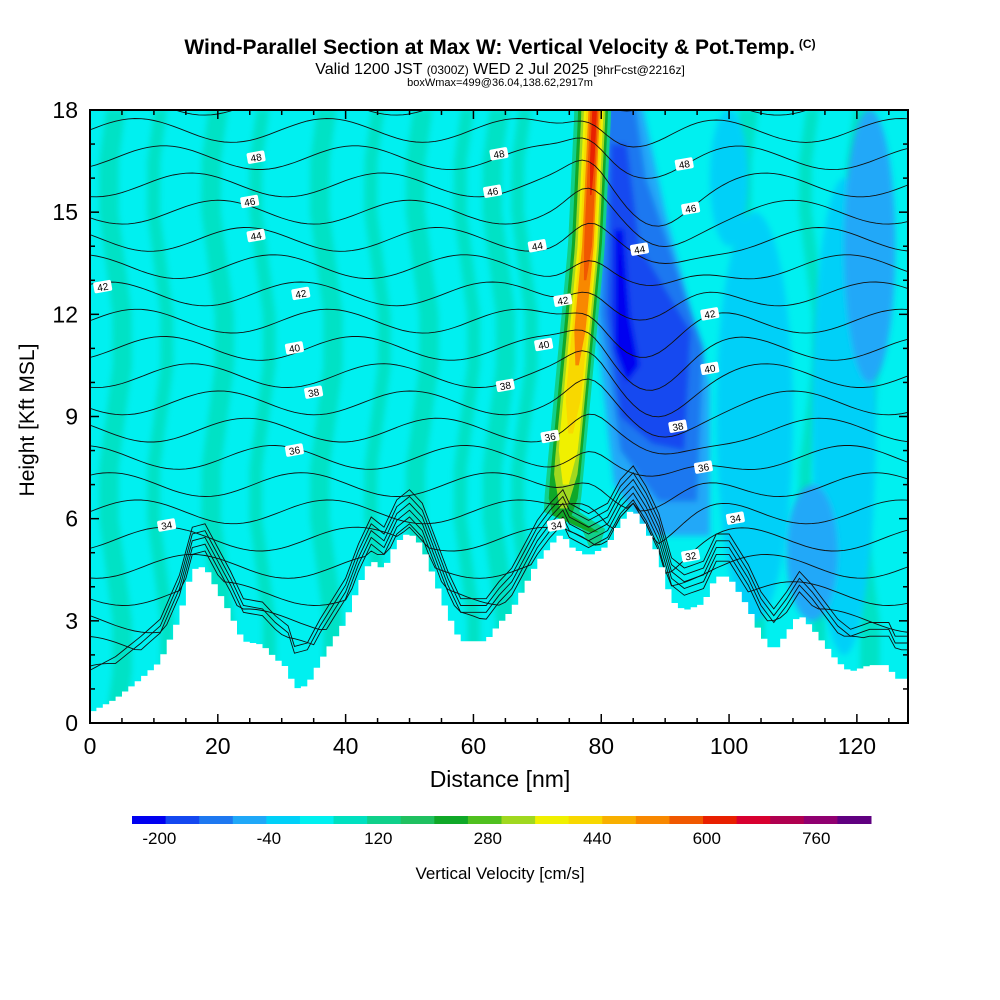 This screenshot has width=1000, height=1000. Describe the element at coordinates (346, 746) in the screenshot. I see `x-tick-label: 40` at that location.